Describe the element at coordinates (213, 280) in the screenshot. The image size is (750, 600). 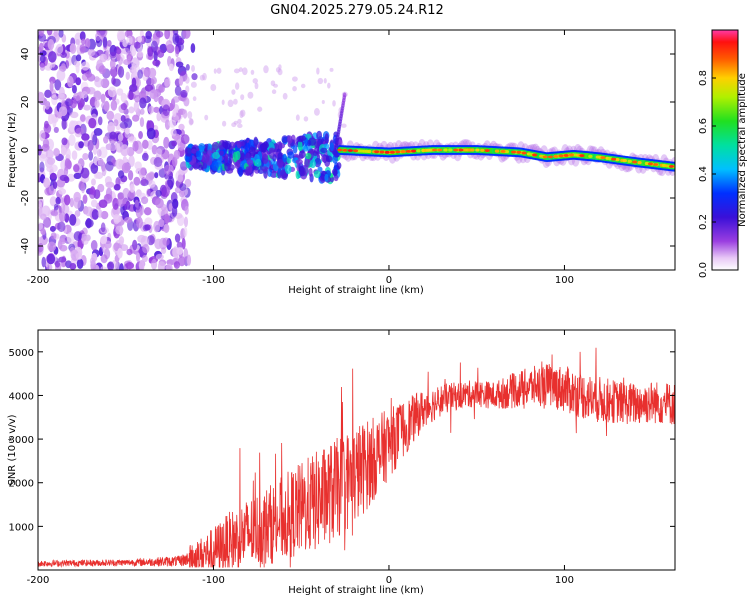
I see `x-tick-label: -100` at that location.